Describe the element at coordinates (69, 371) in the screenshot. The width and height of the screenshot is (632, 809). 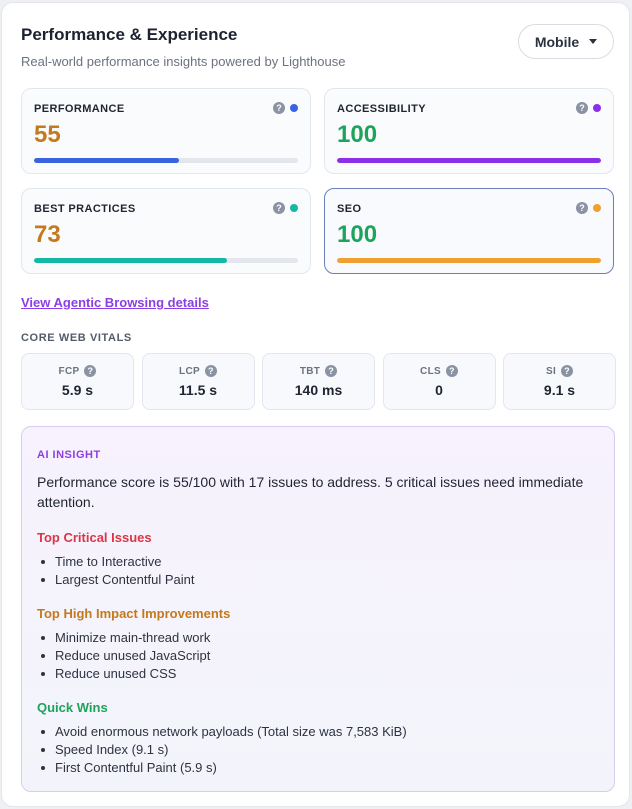
I see `vital-label: FCP` at that location.